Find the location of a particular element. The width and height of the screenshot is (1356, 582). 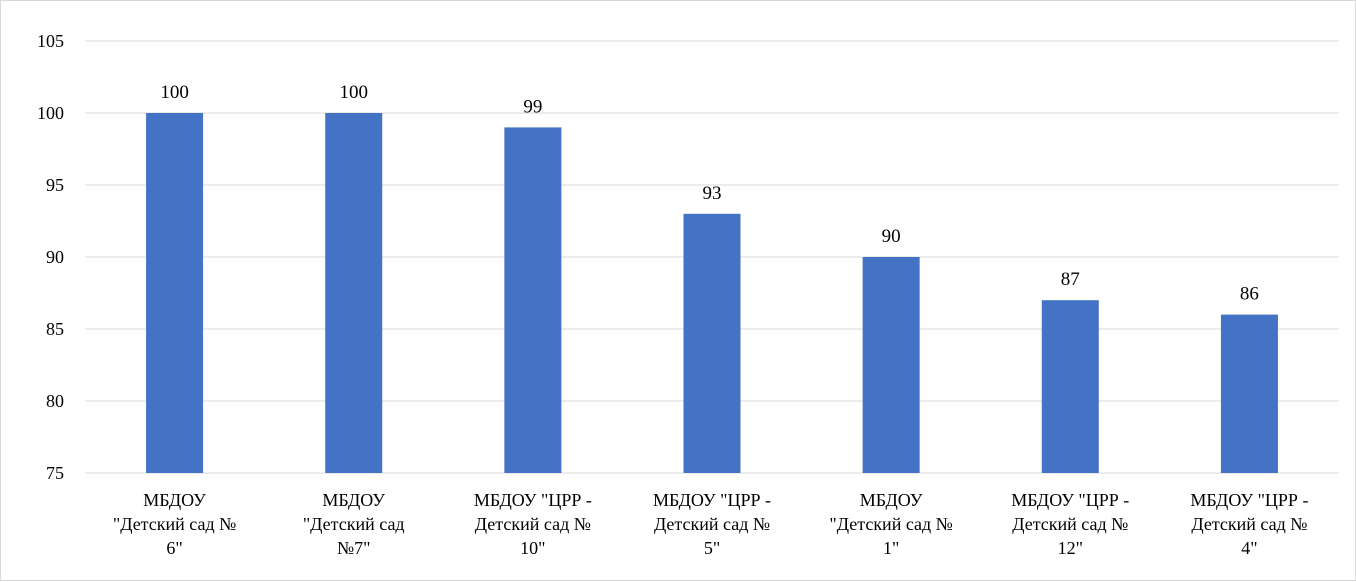

y-tick-label: 85 is located at coordinates (55, 329).